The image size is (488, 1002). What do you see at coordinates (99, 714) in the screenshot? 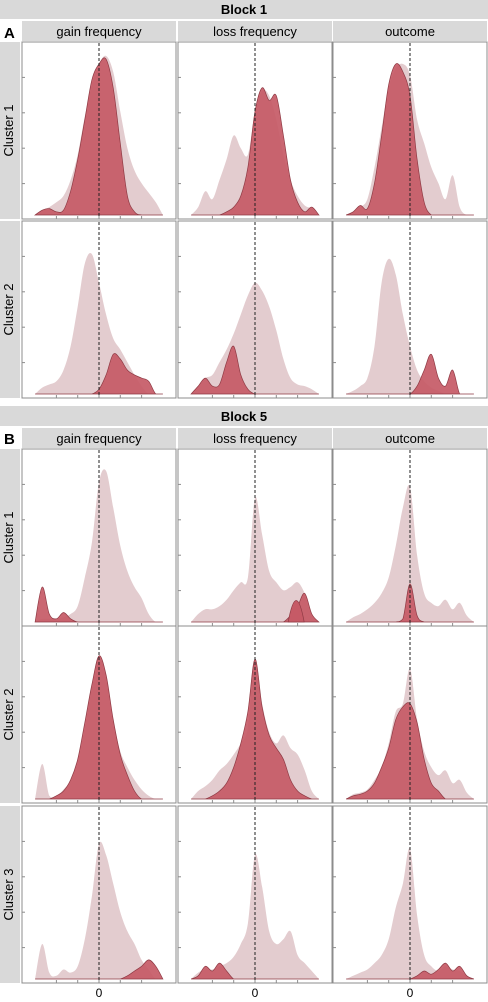
I see `block-5-cluster-2-gain-frequency-panel` at bounding box center [99, 714].